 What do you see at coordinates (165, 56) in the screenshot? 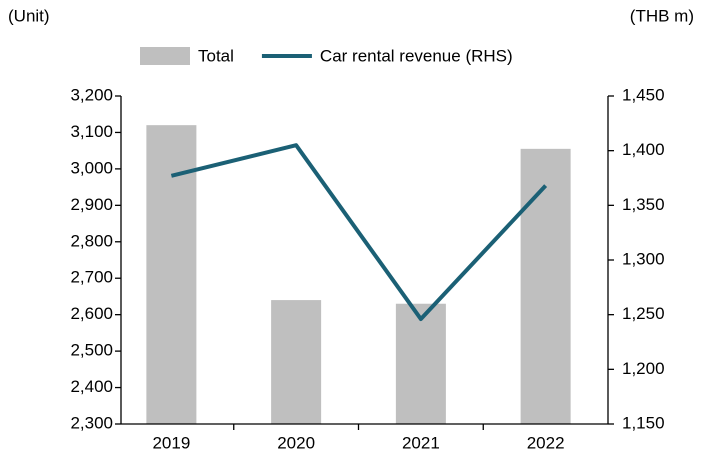
I see `legend-swatch` at bounding box center [165, 56].